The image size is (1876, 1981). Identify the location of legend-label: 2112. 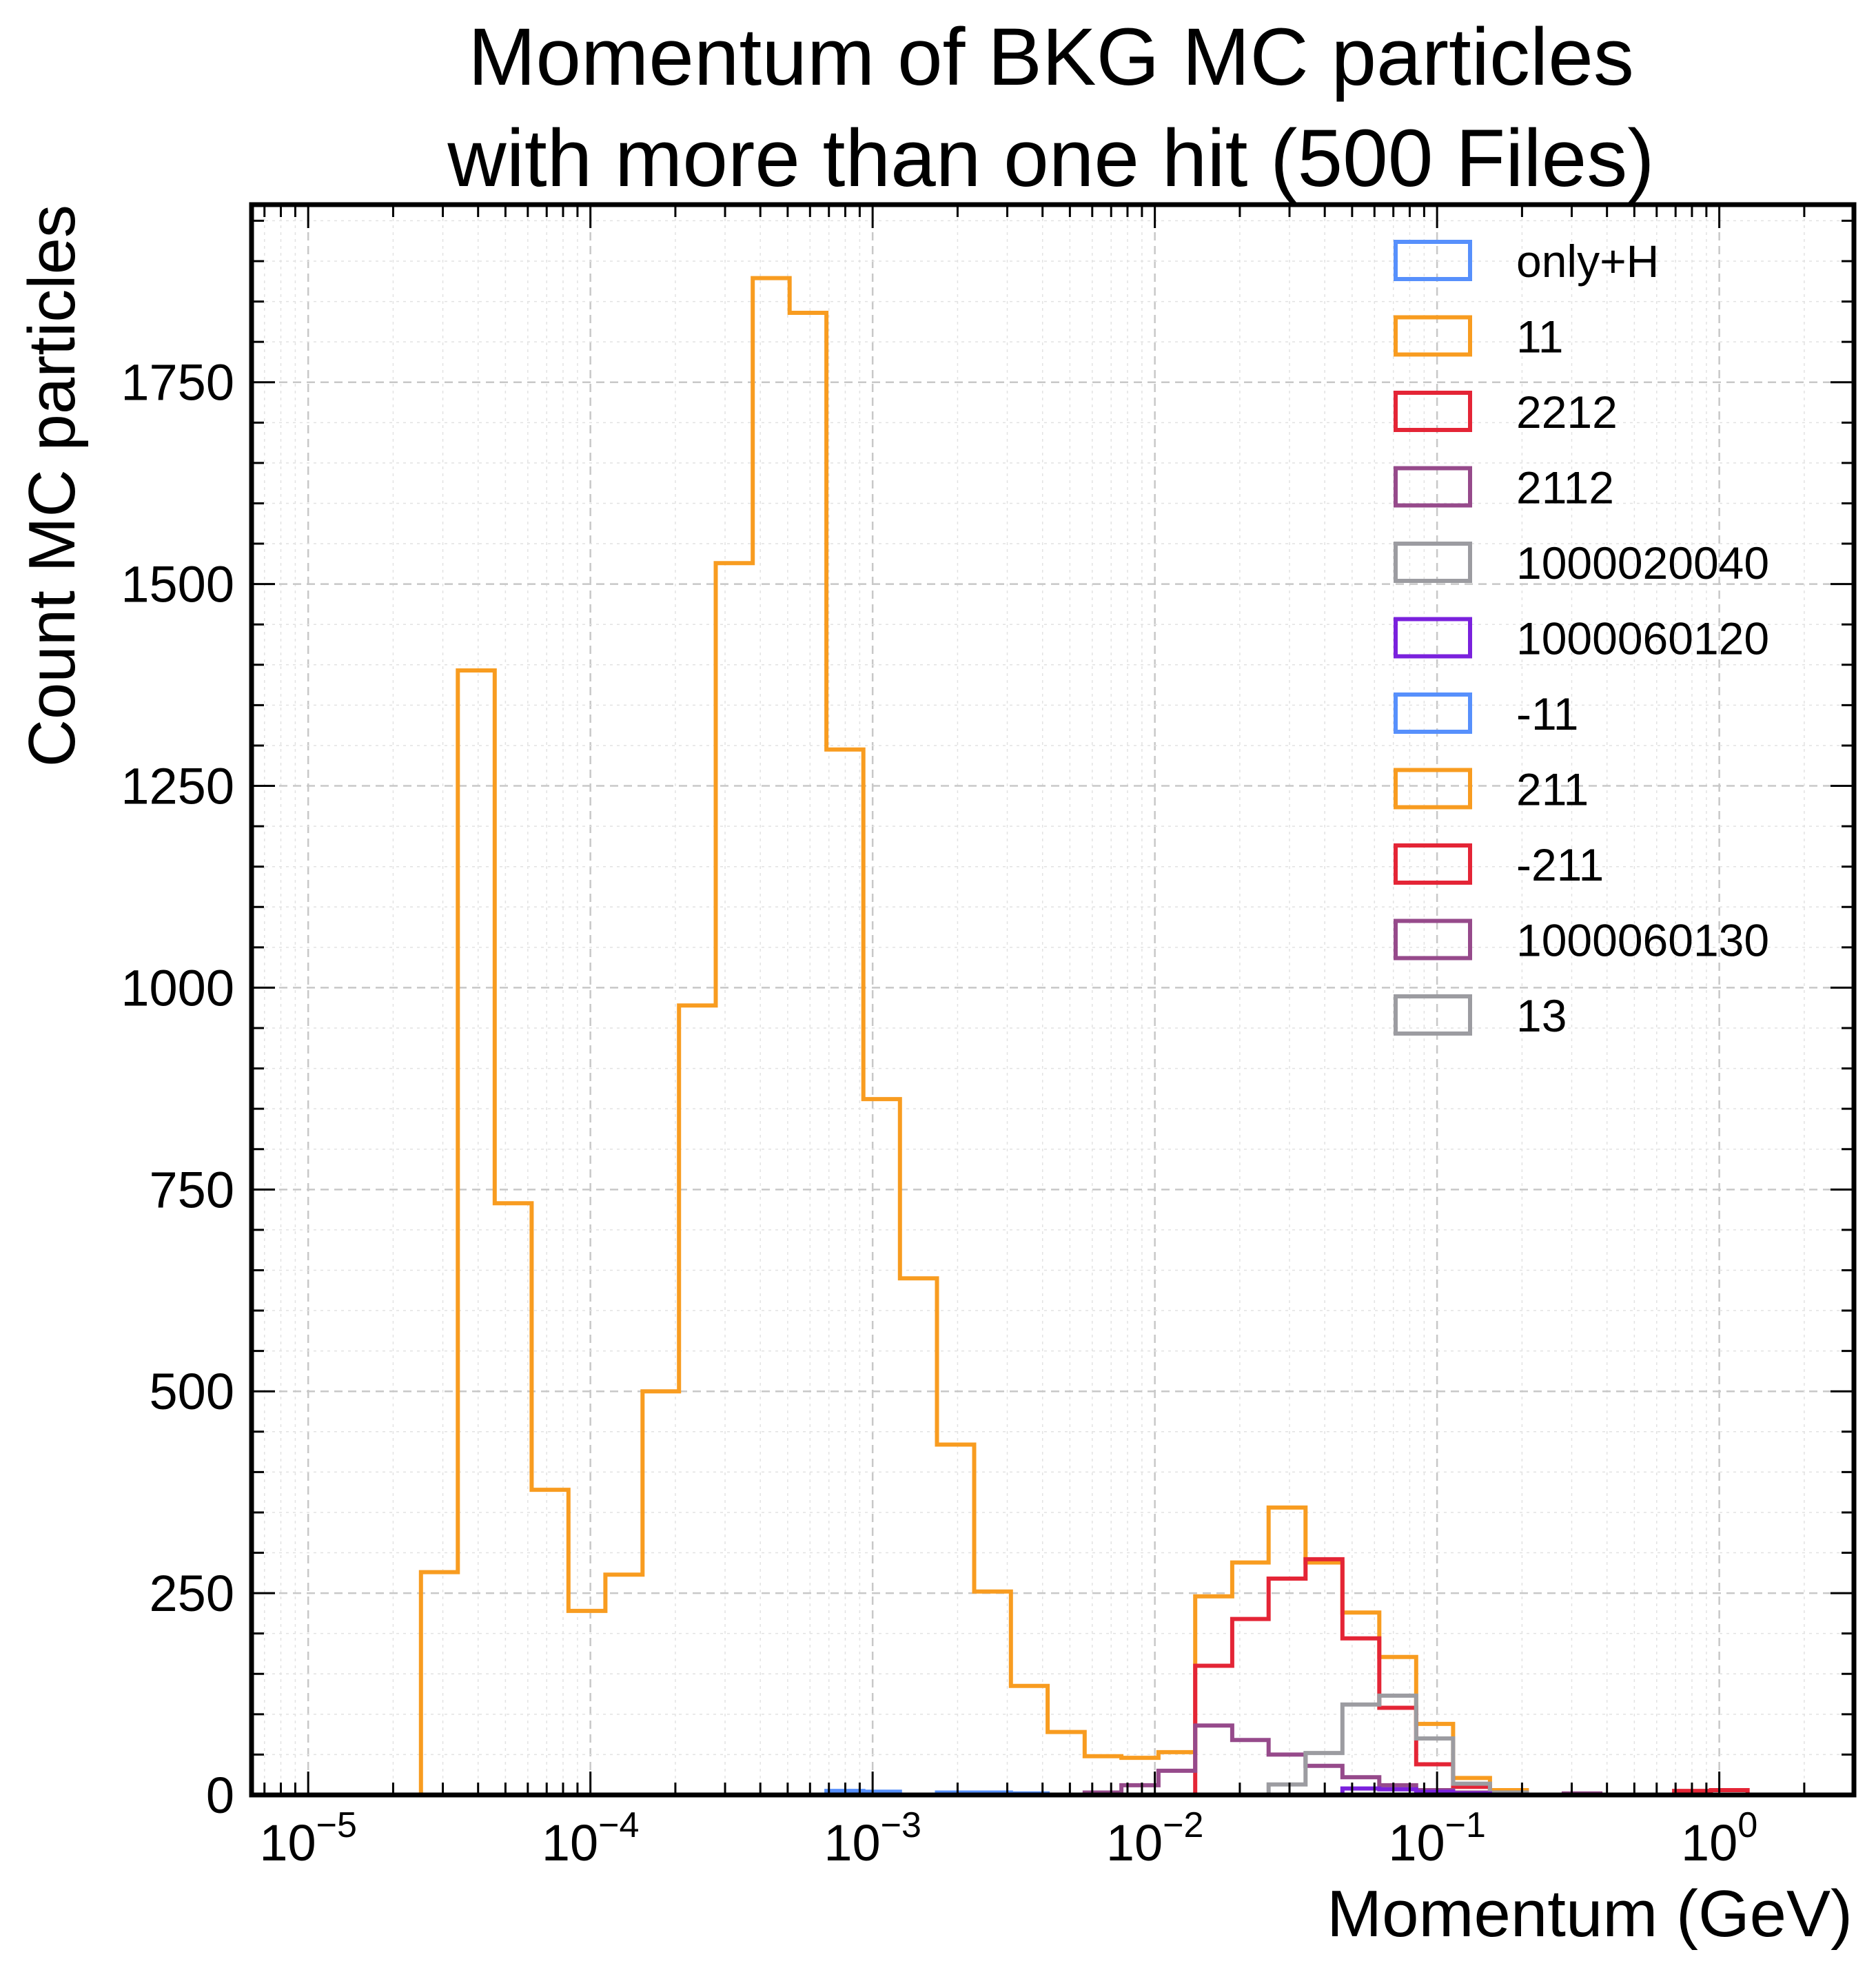
(1565, 487).